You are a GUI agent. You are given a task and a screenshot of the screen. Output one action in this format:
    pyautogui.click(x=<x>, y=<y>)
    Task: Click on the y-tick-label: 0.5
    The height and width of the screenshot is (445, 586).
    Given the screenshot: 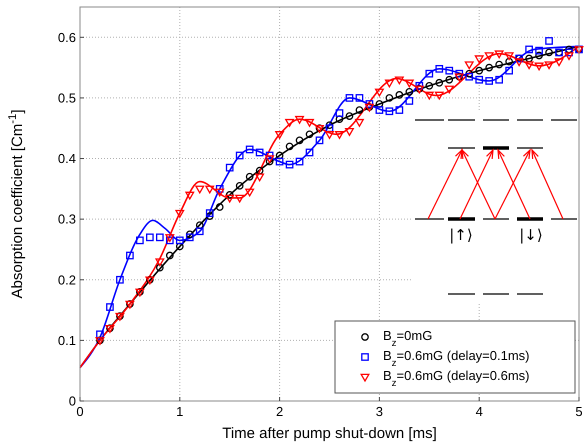 What is the action you would take?
    pyautogui.click(x=67, y=98)
    